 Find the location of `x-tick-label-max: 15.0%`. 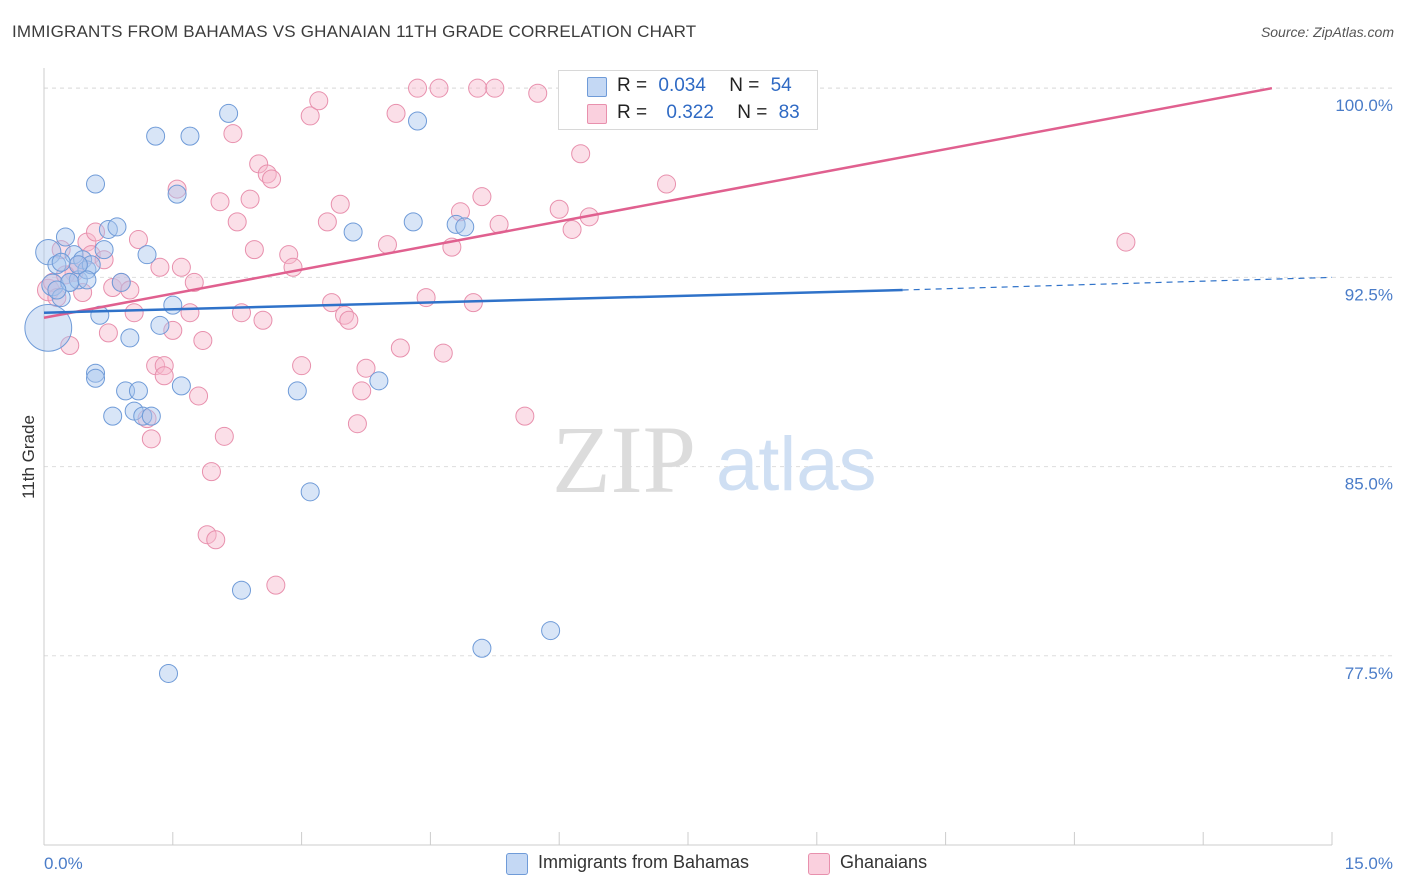

x-tick-label-max: 15.0% is located at coordinates (1369, 863).